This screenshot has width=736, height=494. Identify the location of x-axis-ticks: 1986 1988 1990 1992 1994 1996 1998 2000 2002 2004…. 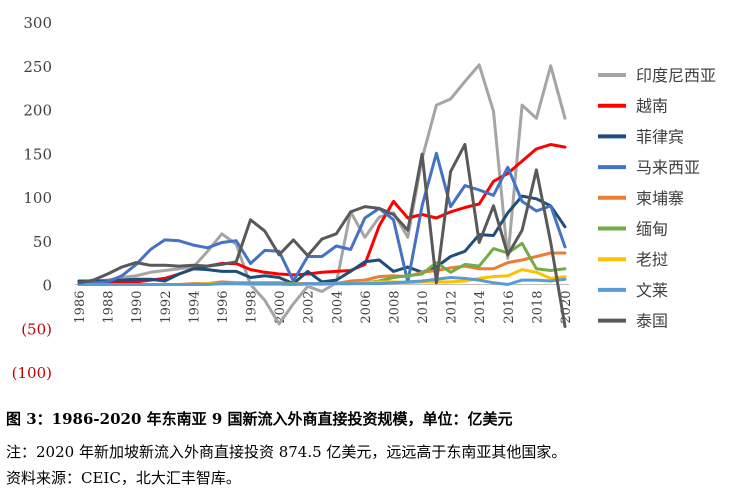
(323, 307).